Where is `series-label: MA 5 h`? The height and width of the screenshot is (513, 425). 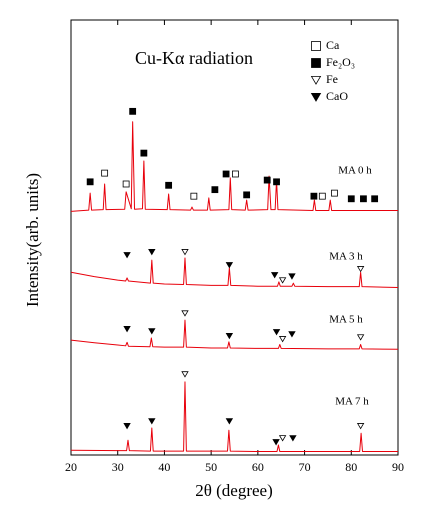 series-label: MA 5 h is located at coordinates (346, 320).